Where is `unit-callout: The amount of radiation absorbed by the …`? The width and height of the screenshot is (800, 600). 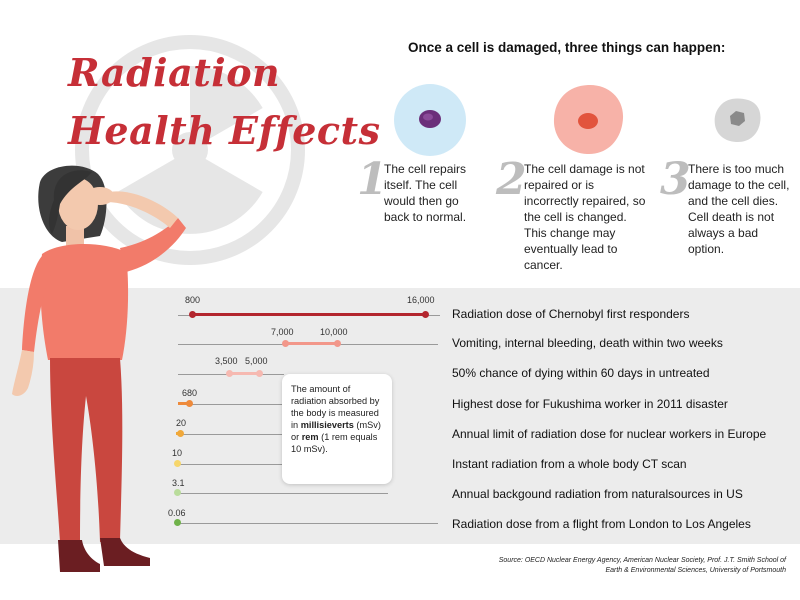 unit-callout: The amount of radiation absorbed by the … is located at coordinates (337, 429).